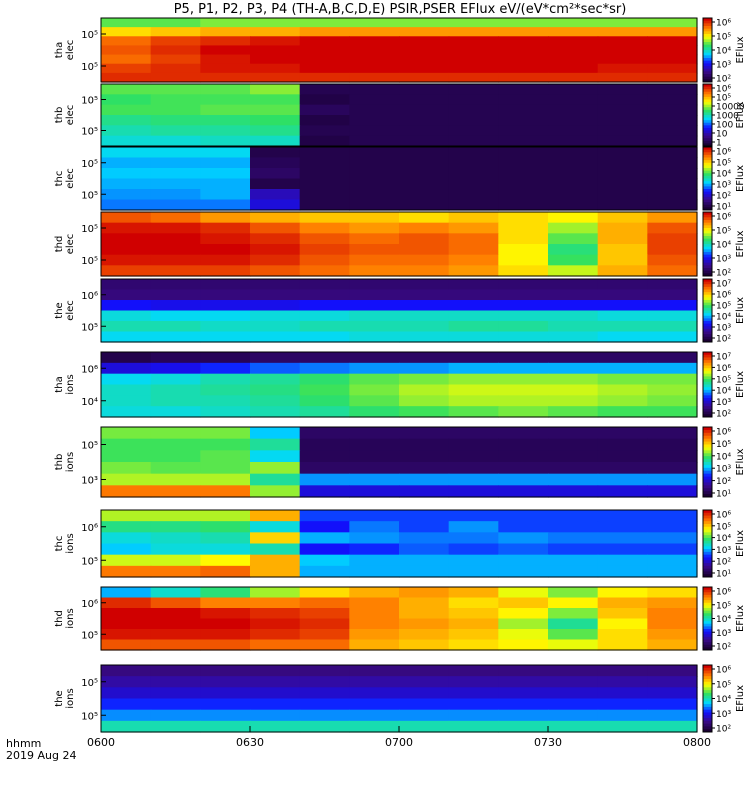 The height and width of the screenshot is (800, 750). I want to click on y-label-species: elec, so click(70, 115).